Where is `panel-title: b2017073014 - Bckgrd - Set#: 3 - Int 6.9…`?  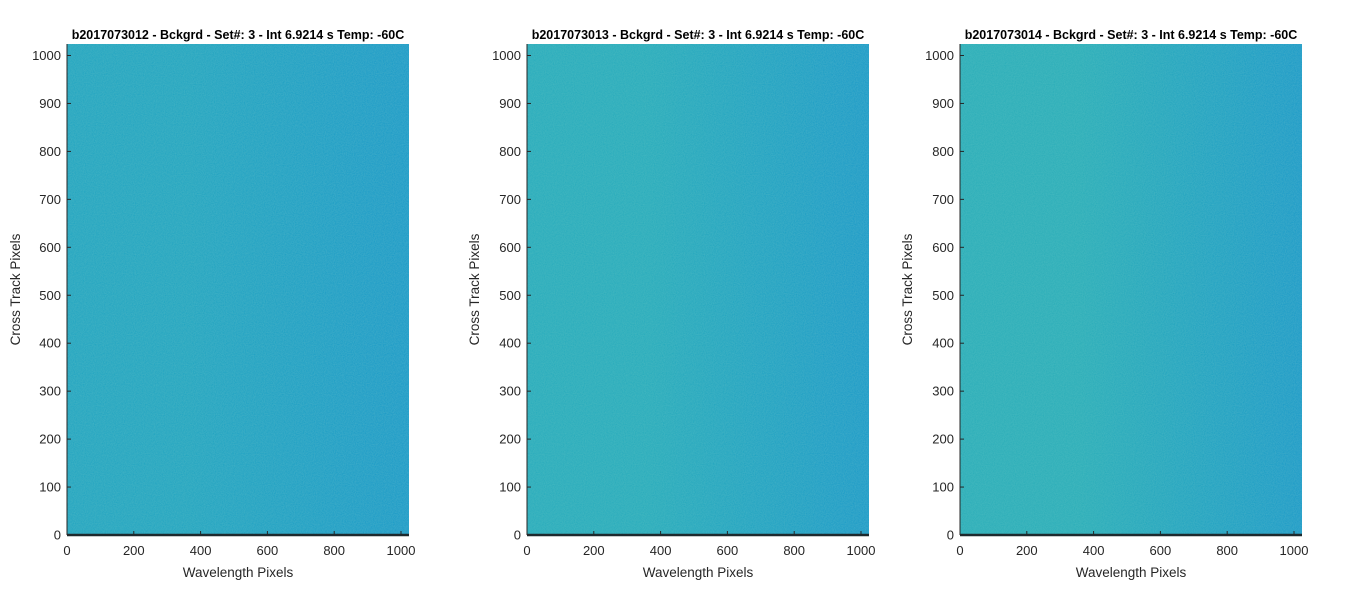
panel-title: b2017073014 - Bckgrd - Set#: 3 - Int 6.9… is located at coordinates (1131, 35).